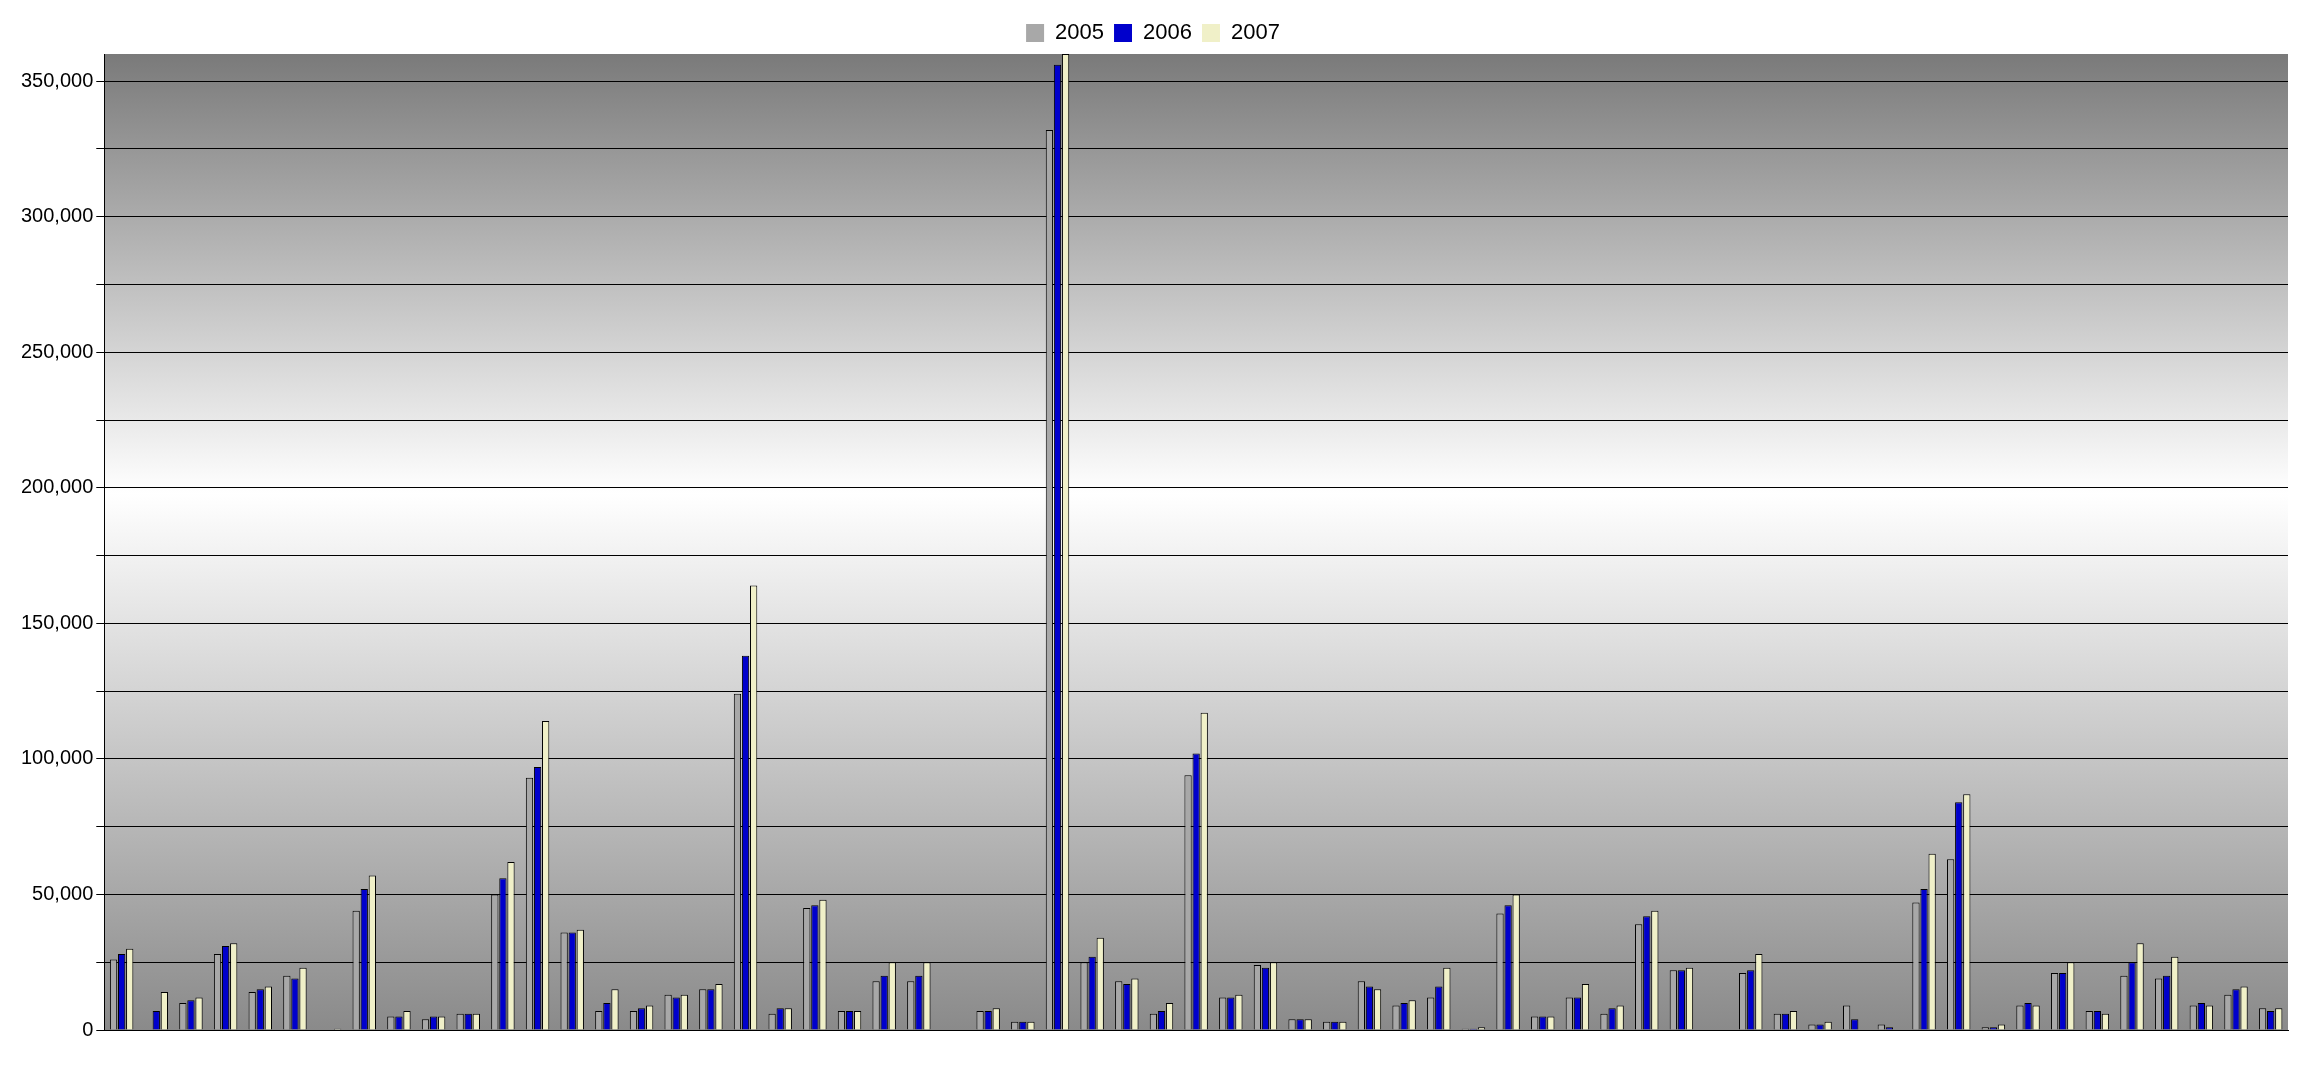 The width and height of the screenshot is (2312, 1065). What do you see at coordinates (1255, 32) in the screenshot?
I see `legend-label: 2007` at bounding box center [1255, 32].